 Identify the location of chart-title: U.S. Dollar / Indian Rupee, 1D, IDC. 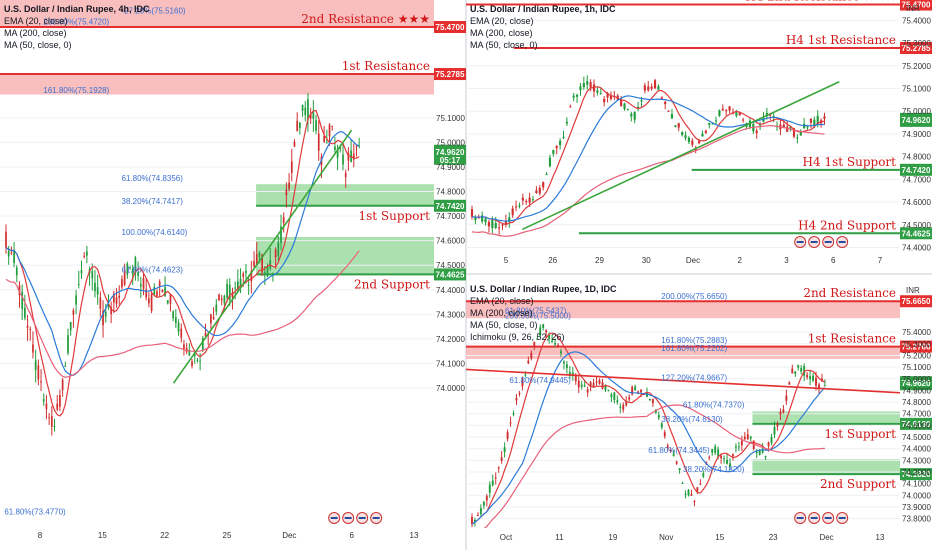
(543, 289).